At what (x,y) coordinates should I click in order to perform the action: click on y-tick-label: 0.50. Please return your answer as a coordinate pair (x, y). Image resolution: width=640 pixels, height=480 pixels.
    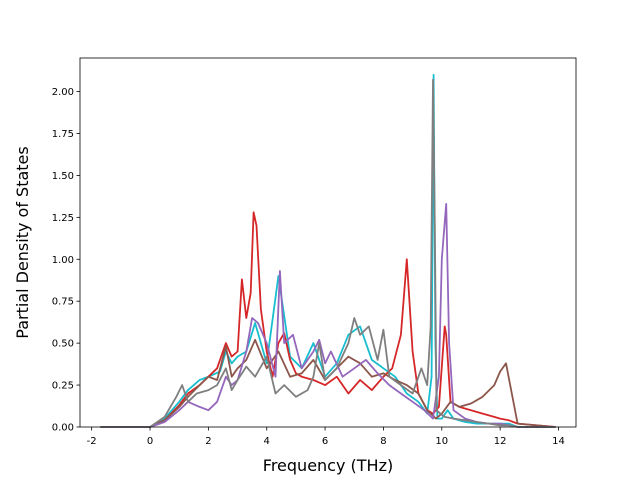
    Looking at the image, I should click on (63, 344).